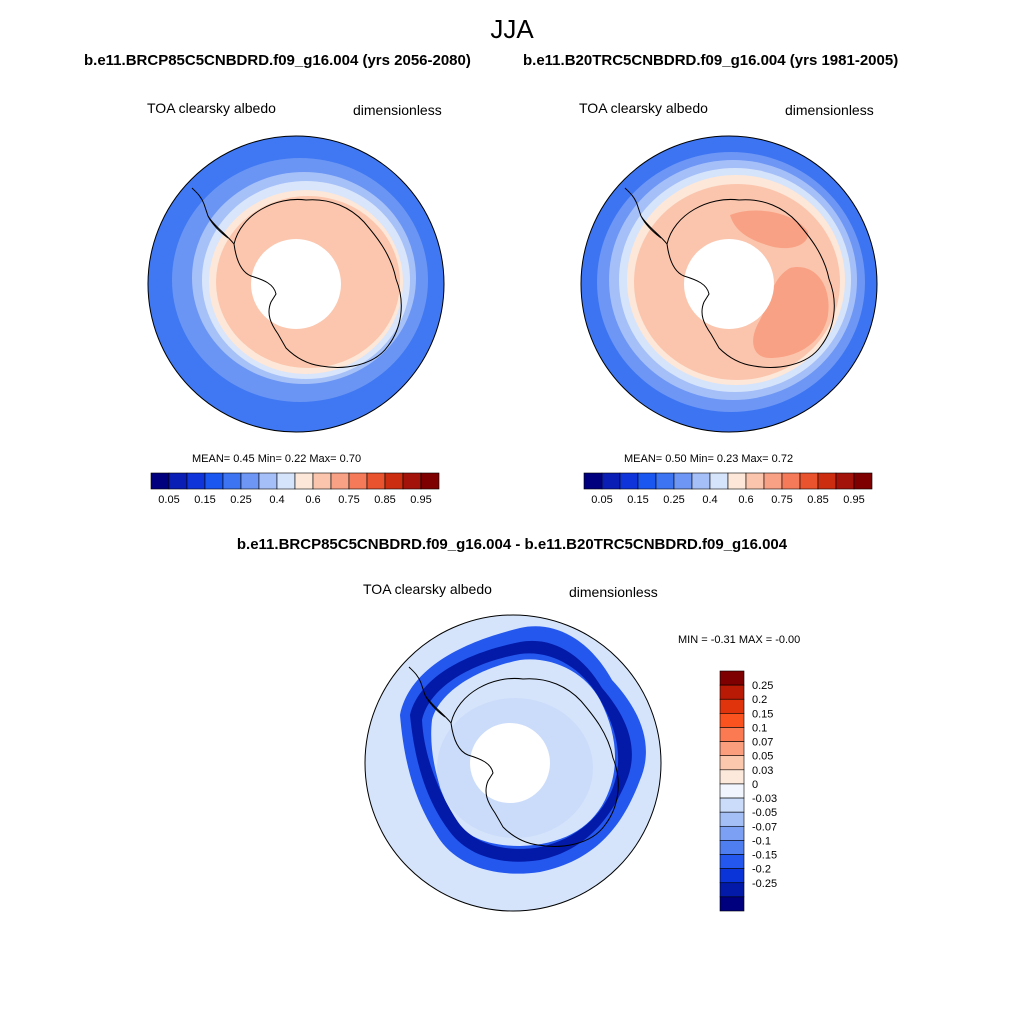  Describe the element at coordinates (312, 500) in the screenshot. I see `left-colorbar-label: 0.6` at that location.